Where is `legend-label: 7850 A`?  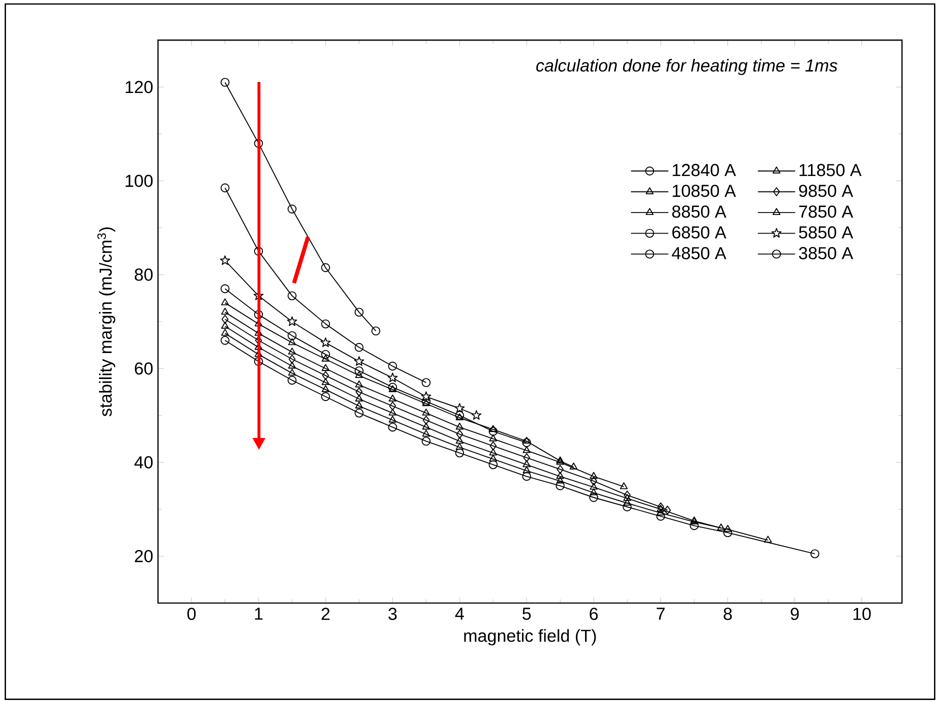 legend-label: 7850 A is located at coordinates (826, 211).